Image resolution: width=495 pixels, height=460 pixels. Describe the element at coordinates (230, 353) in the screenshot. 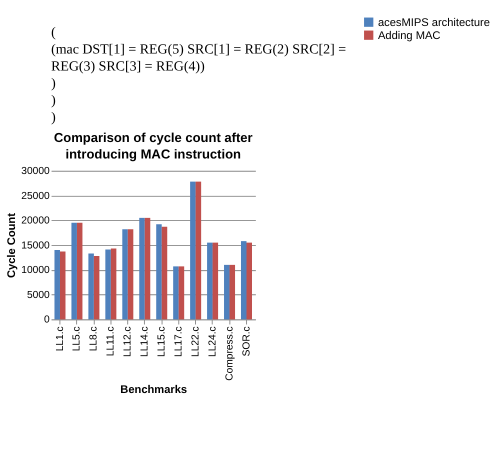

I see `x-tick-label: Compress.c` at that location.